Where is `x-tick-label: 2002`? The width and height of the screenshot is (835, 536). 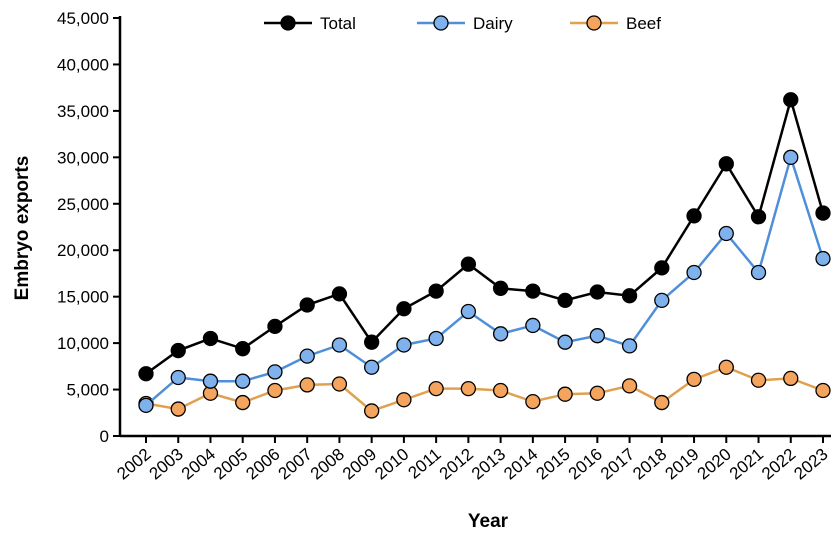 x-tick-label: 2002 is located at coordinates (133, 464).